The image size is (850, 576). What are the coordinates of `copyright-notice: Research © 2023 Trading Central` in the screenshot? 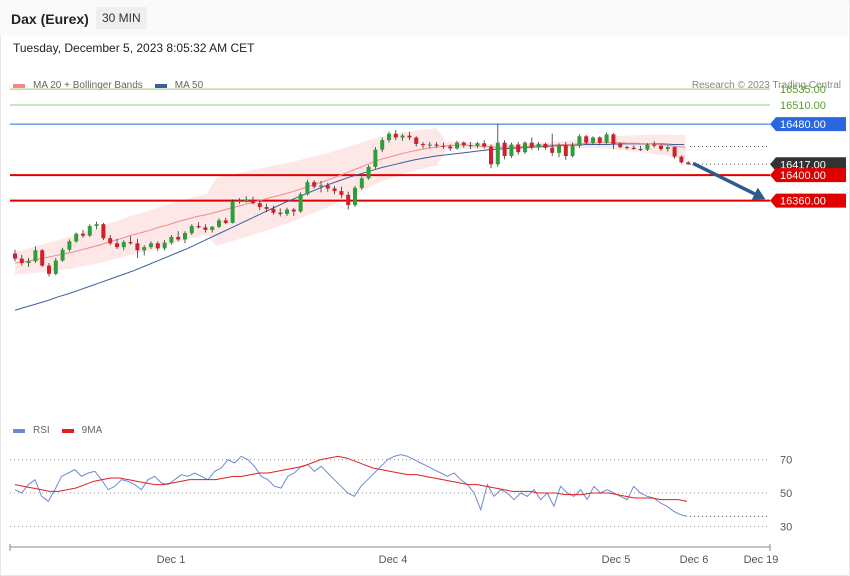 It's located at (766, 85).